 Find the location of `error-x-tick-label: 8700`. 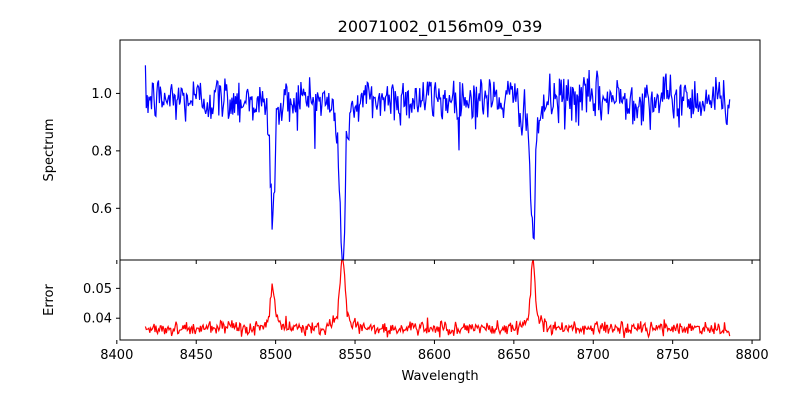

error-x-tick-label: 8700 is located at coordinates (593, 355).